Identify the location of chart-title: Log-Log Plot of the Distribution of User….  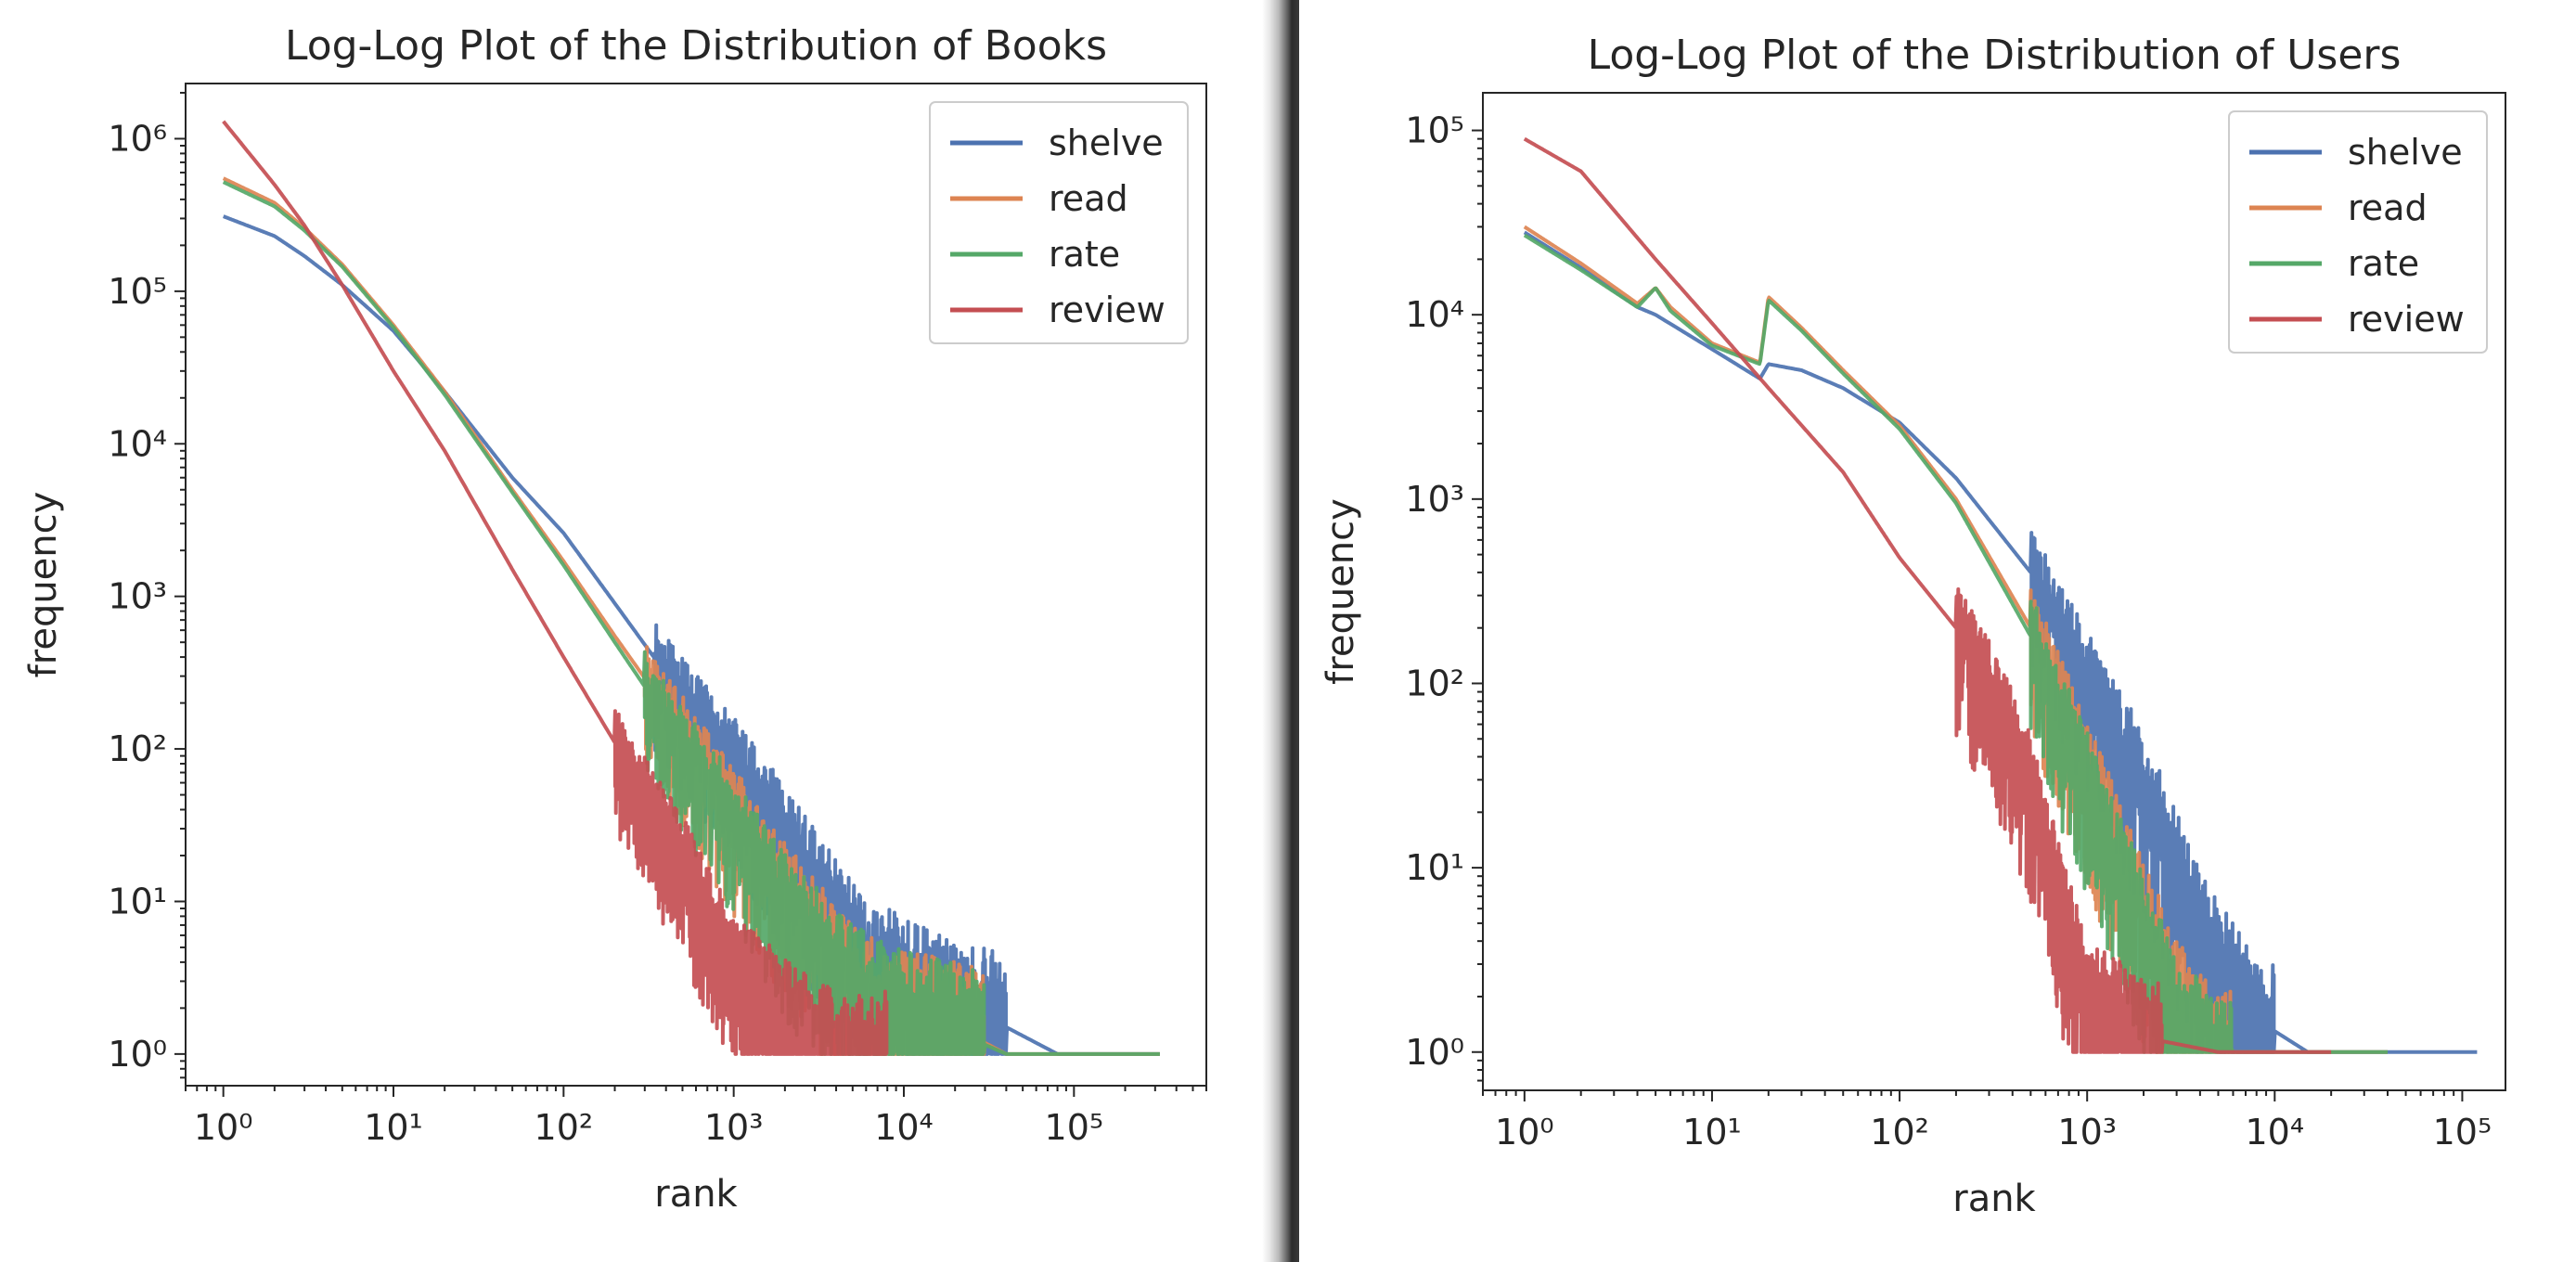
(1995, 55).